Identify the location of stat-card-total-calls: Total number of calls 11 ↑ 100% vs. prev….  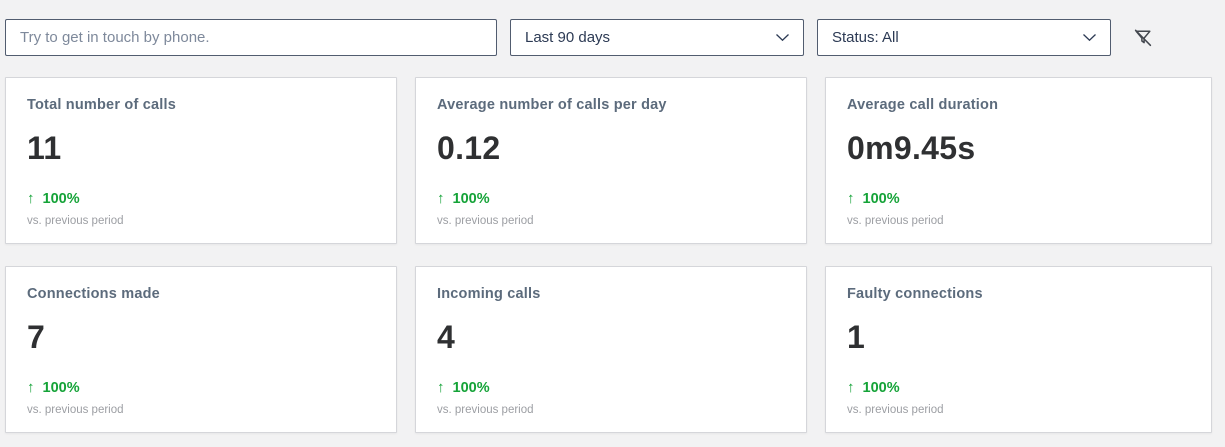
(201, 160).